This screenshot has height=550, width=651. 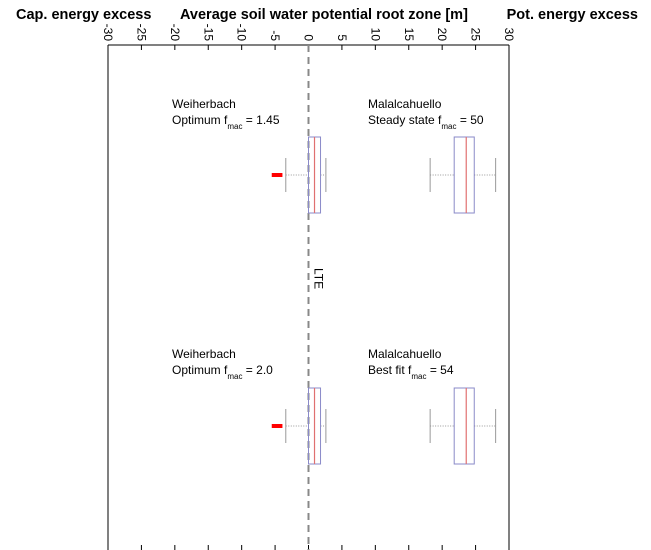 What do you see at coordinates (375, 35) in the screenshot?
I see `x-tick-label: 10` at bounding box center [375, 35].